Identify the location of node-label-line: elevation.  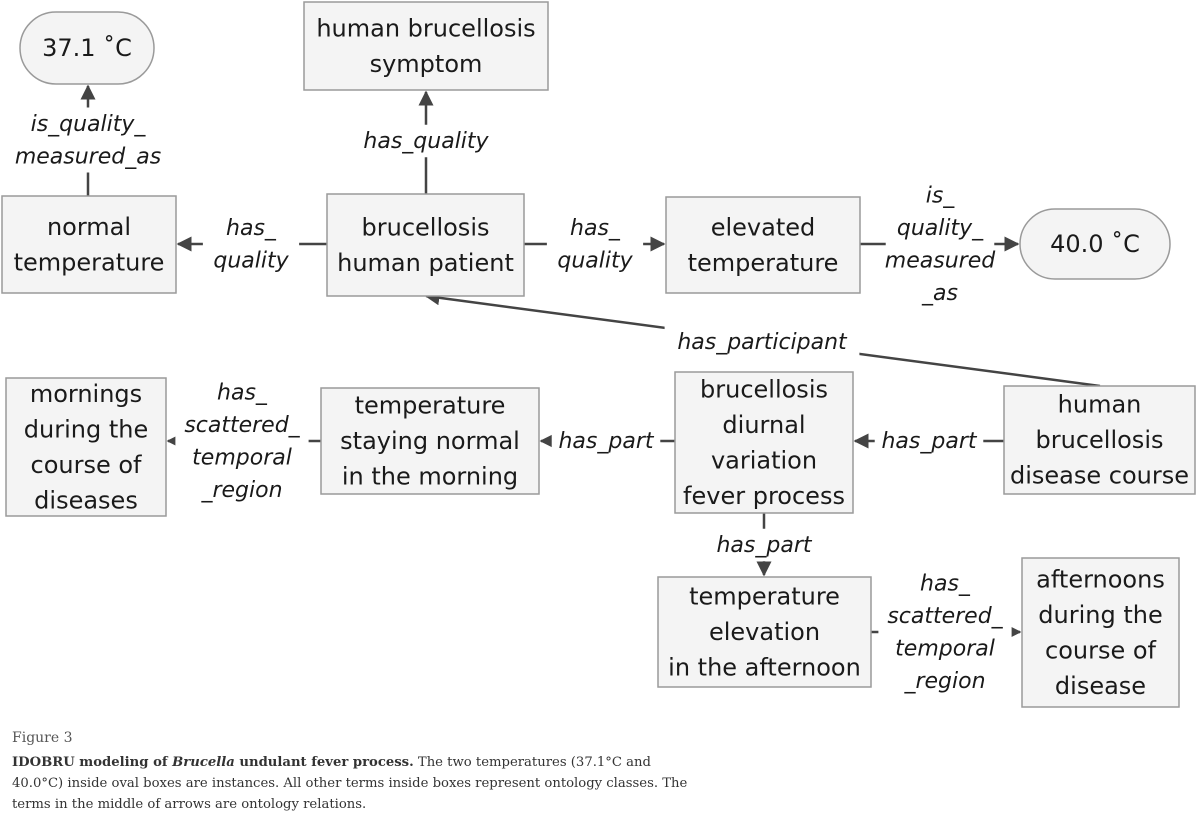
(764, 632).